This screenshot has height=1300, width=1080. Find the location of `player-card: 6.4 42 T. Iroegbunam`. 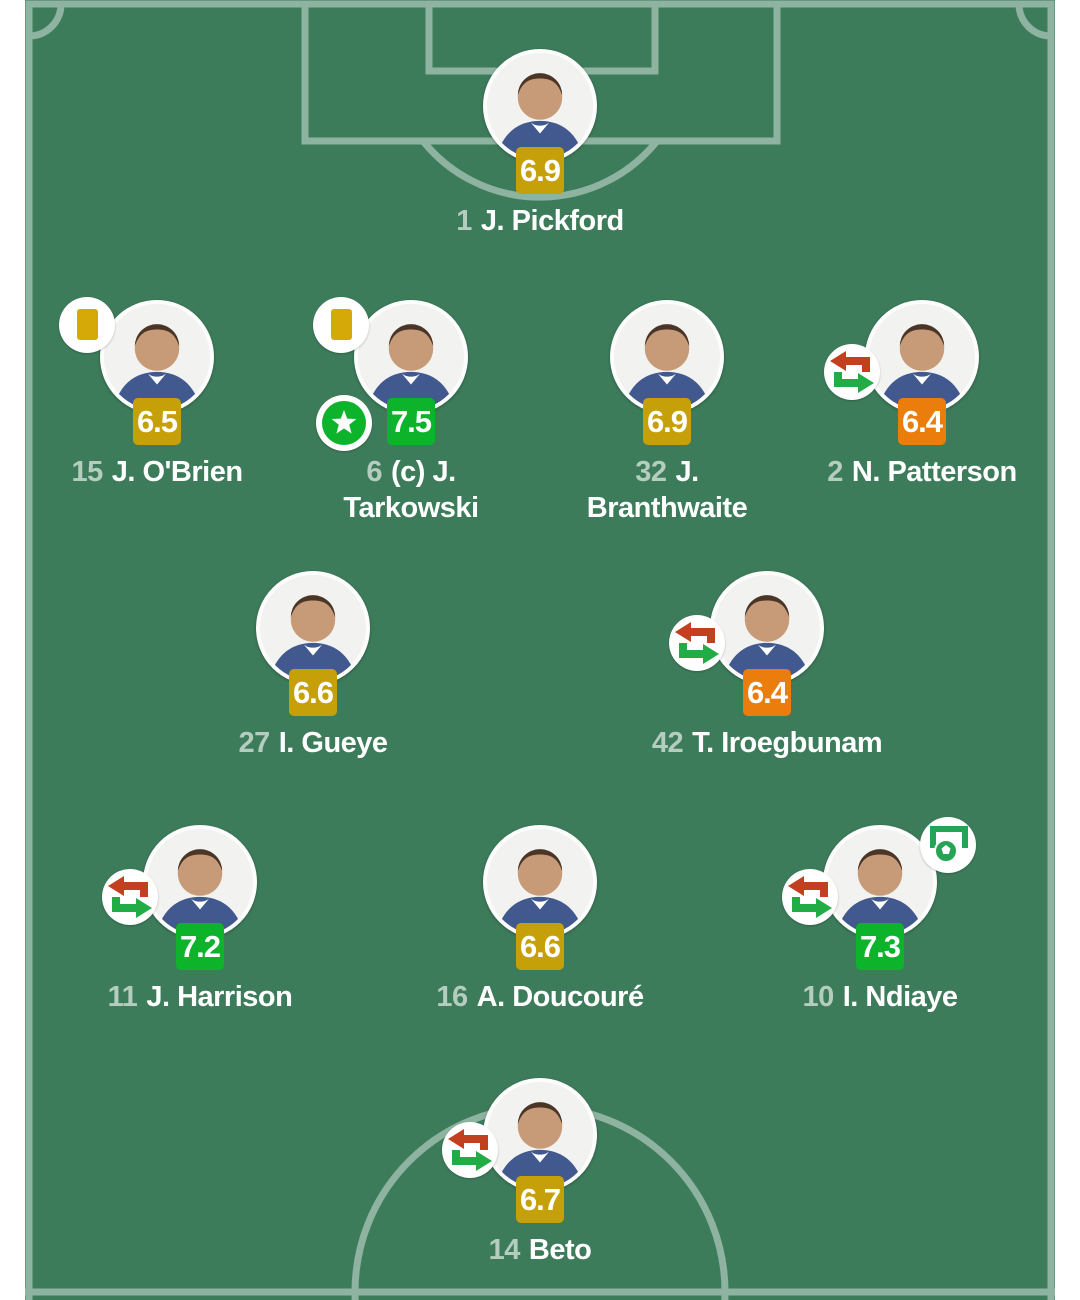

player-card: 6.4 42 T. Iroegbunam is located at coordinates (767, 666).